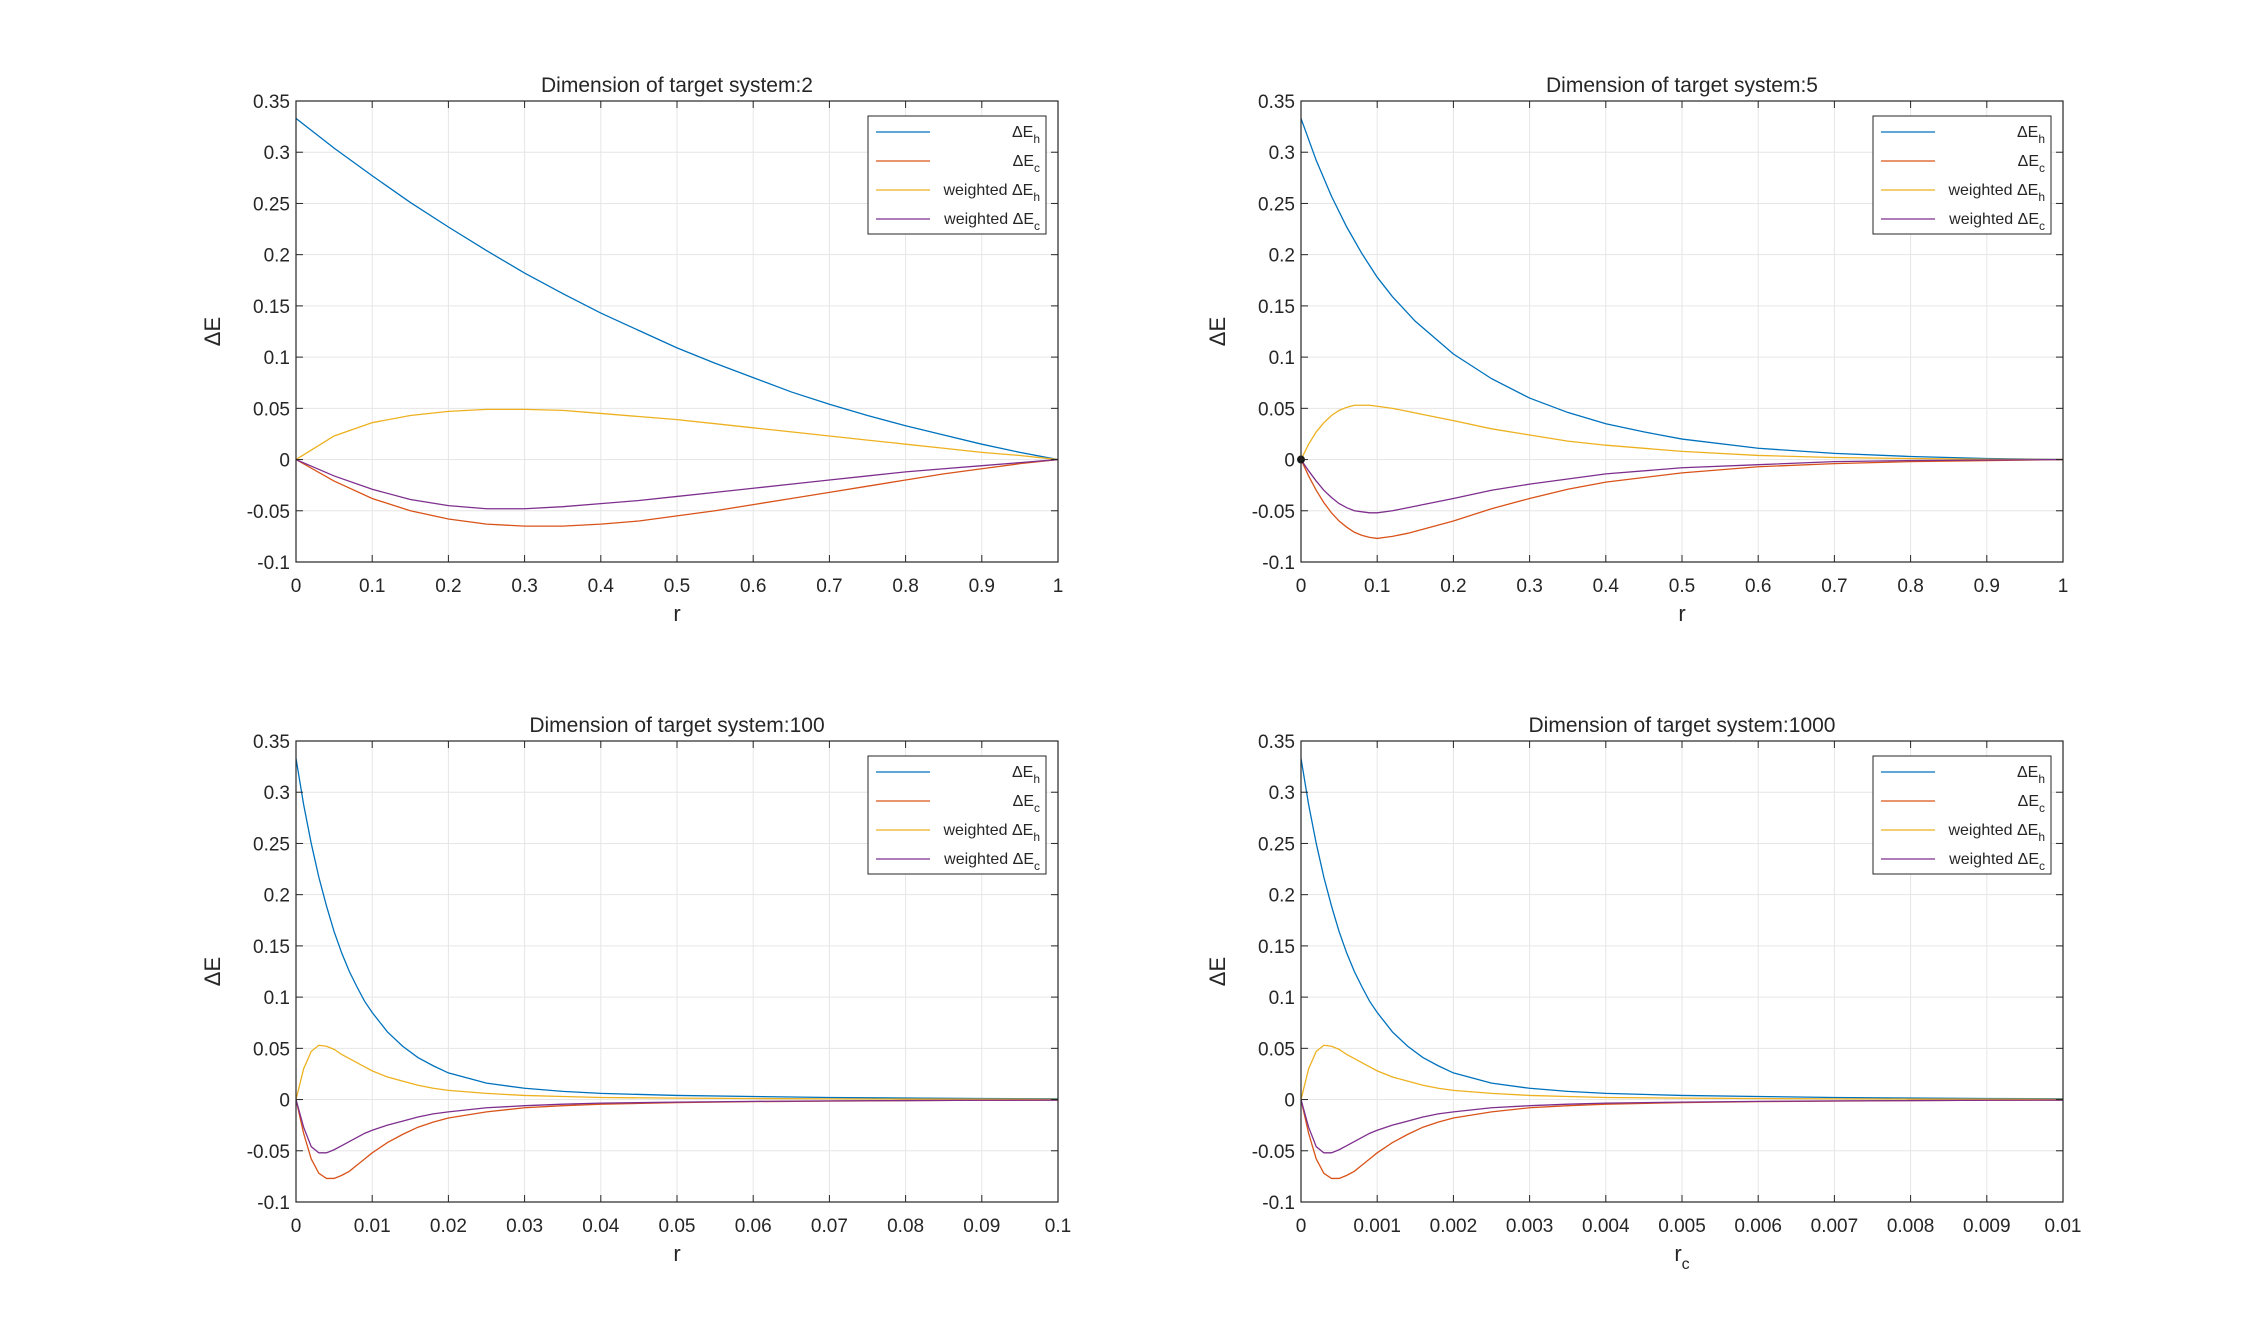 The image size is (2256, 1336). I want to click on y-tick-label: 0, so click(1289, 461).